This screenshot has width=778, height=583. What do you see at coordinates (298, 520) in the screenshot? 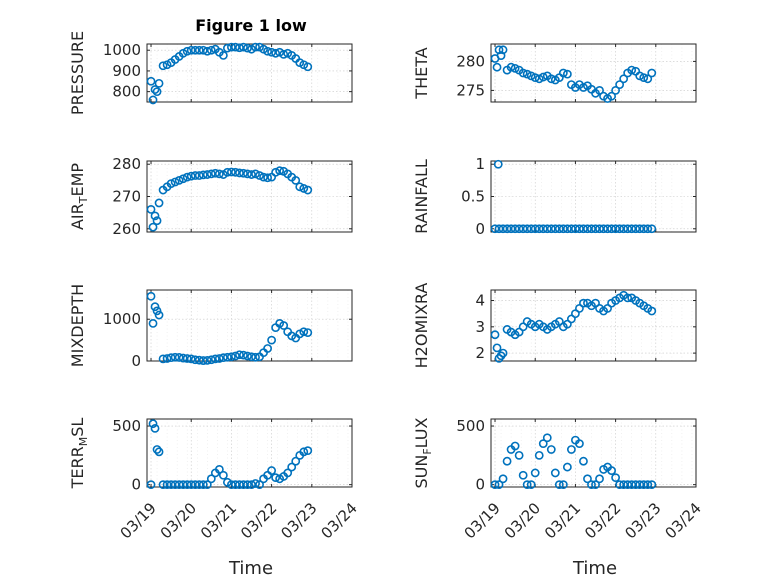
I see `x-tick-label: 03/23` at bounding box center [298, 520].